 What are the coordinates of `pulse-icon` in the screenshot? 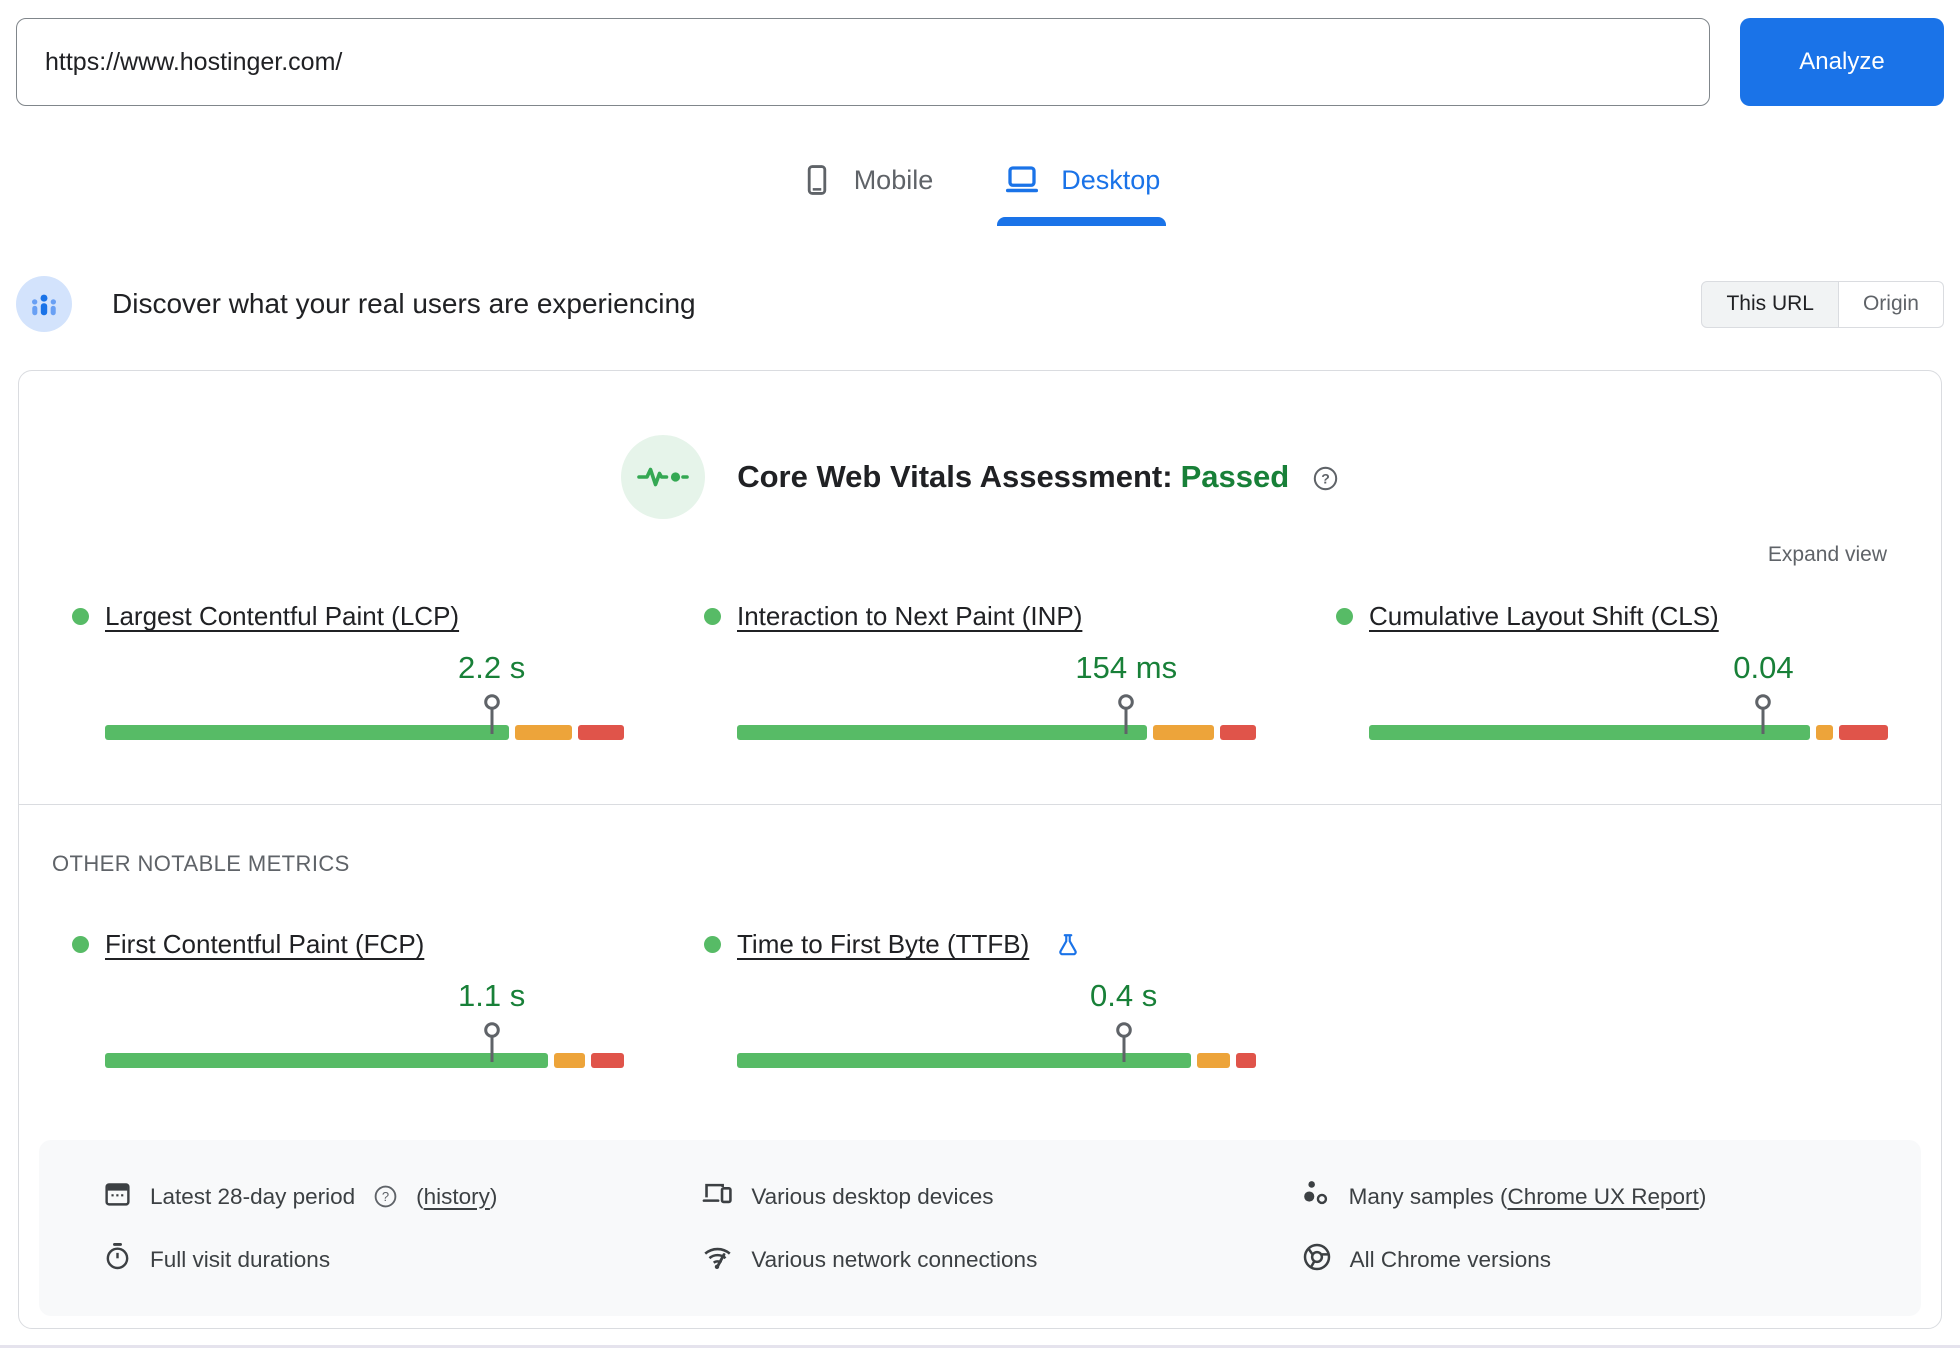 It's located at (663, 477).